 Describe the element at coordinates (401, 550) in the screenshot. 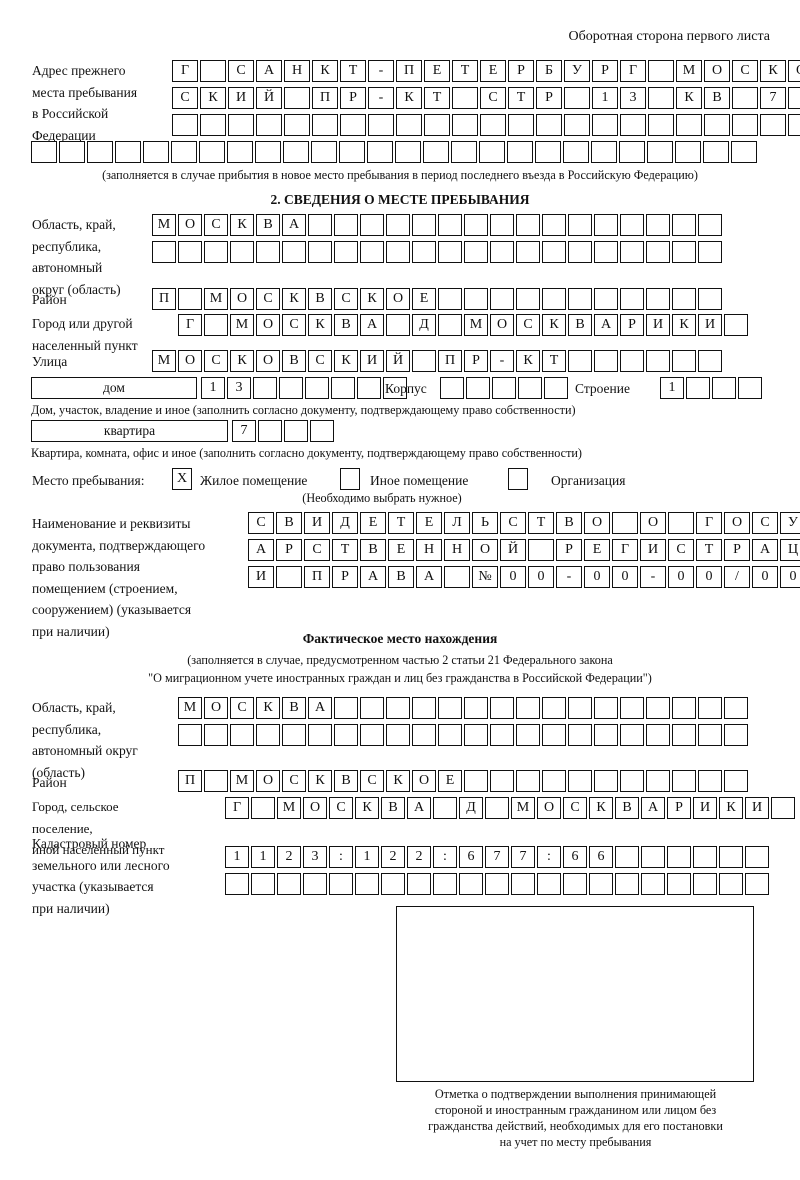

I see `document-row-2-cell-6: Е` at that location.